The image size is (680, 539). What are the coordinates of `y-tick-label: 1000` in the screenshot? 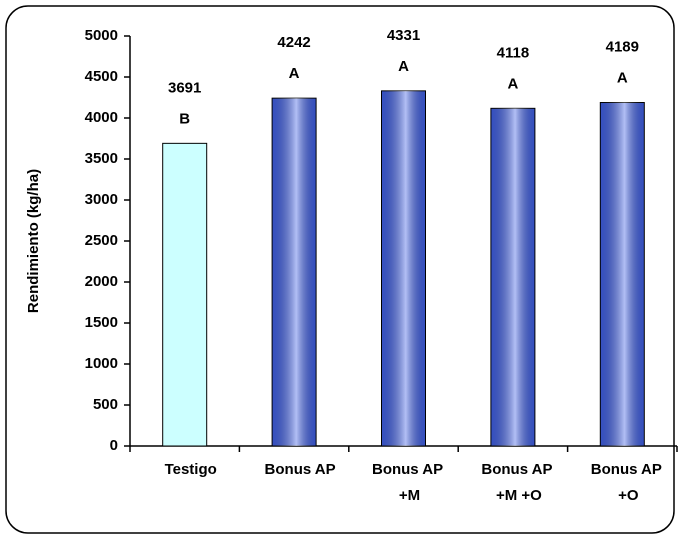 It's located at (101, 363).